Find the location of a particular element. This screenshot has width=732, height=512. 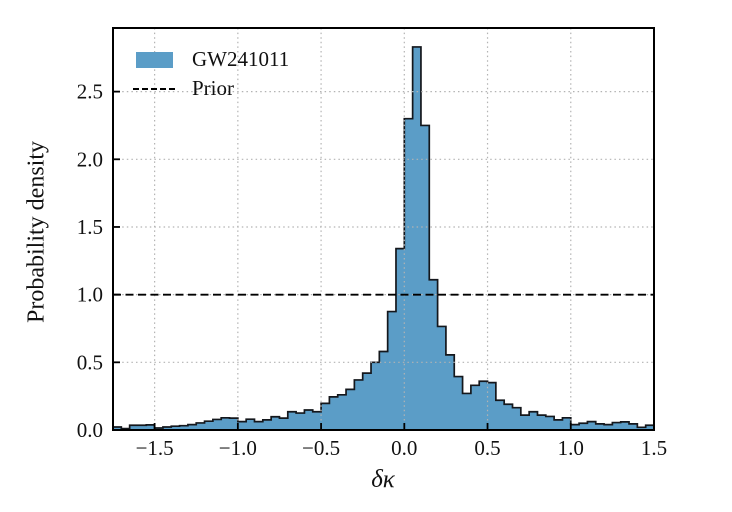

y-axis-label: Probability density is located at coordinates (36, 232).